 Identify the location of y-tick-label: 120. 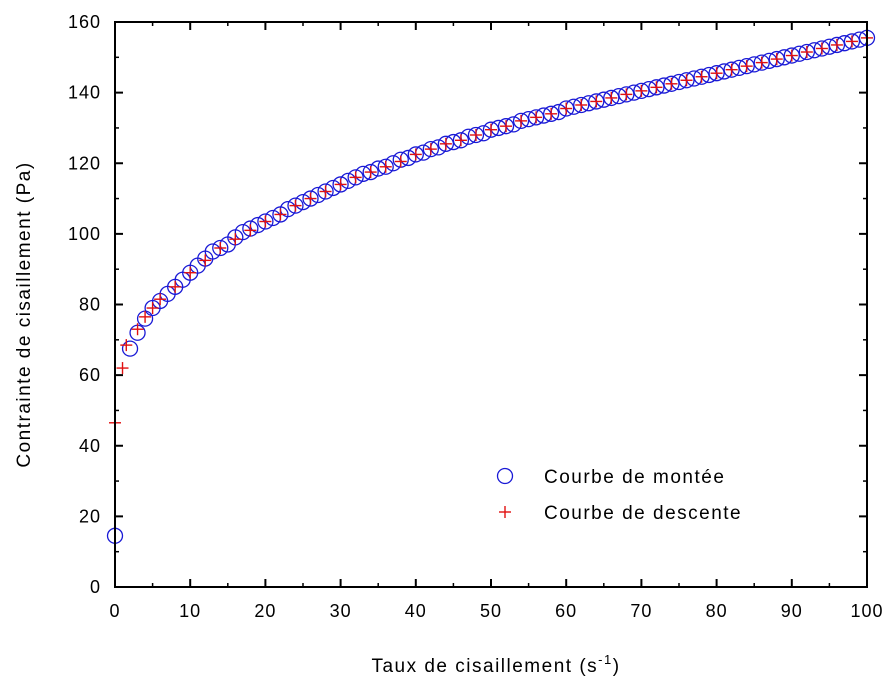
(84, 163).